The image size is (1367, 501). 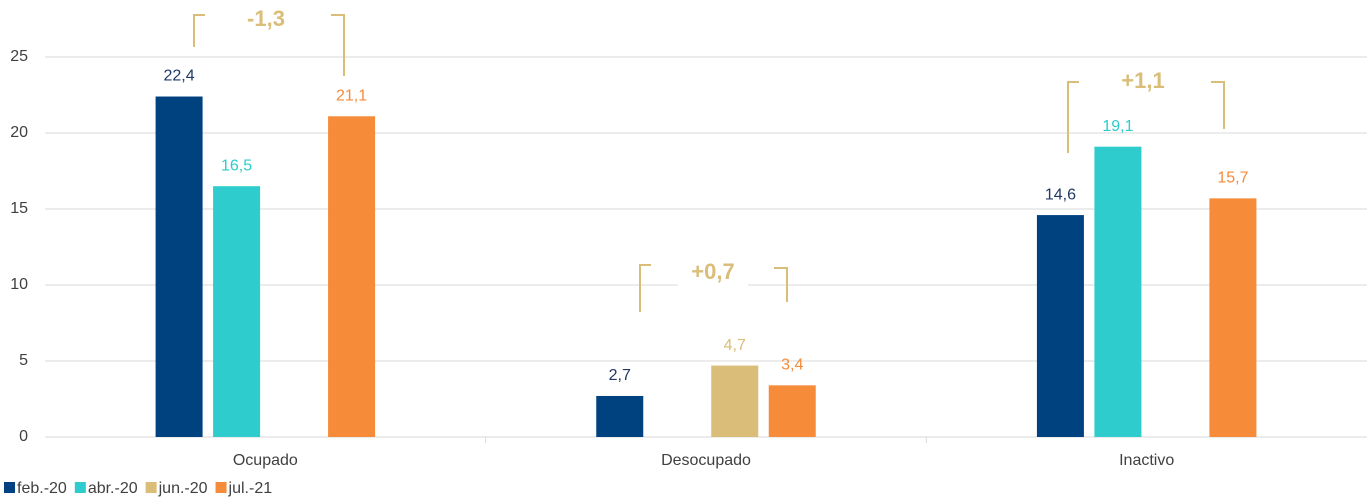 I want to click on y-tick-label: 0, so click(x=23, y=436).